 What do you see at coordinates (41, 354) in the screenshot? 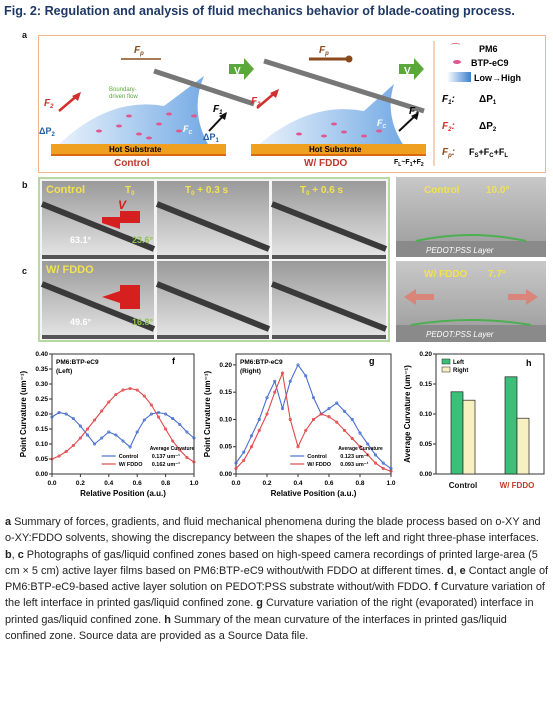
I see `y-tick-label: 0.40` at bounding box center [41, 354].